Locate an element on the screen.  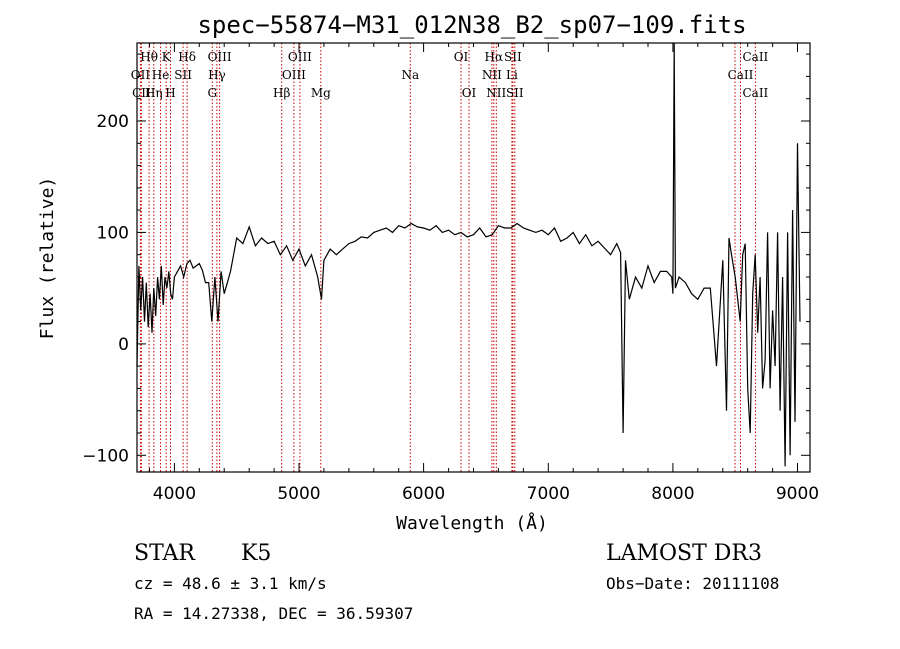
sky-coordinates: RA = 14.27338, DEC = 36.59307 is located at coordinates (273, 613).